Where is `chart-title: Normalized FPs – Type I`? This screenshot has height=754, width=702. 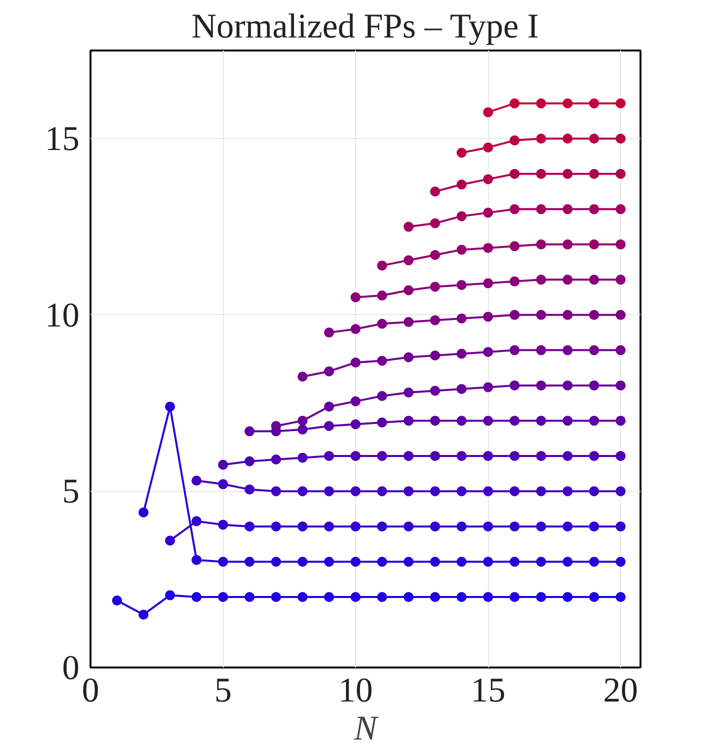 chart-title: Normalized FPs – Type I is located at coordinates (365, 27).